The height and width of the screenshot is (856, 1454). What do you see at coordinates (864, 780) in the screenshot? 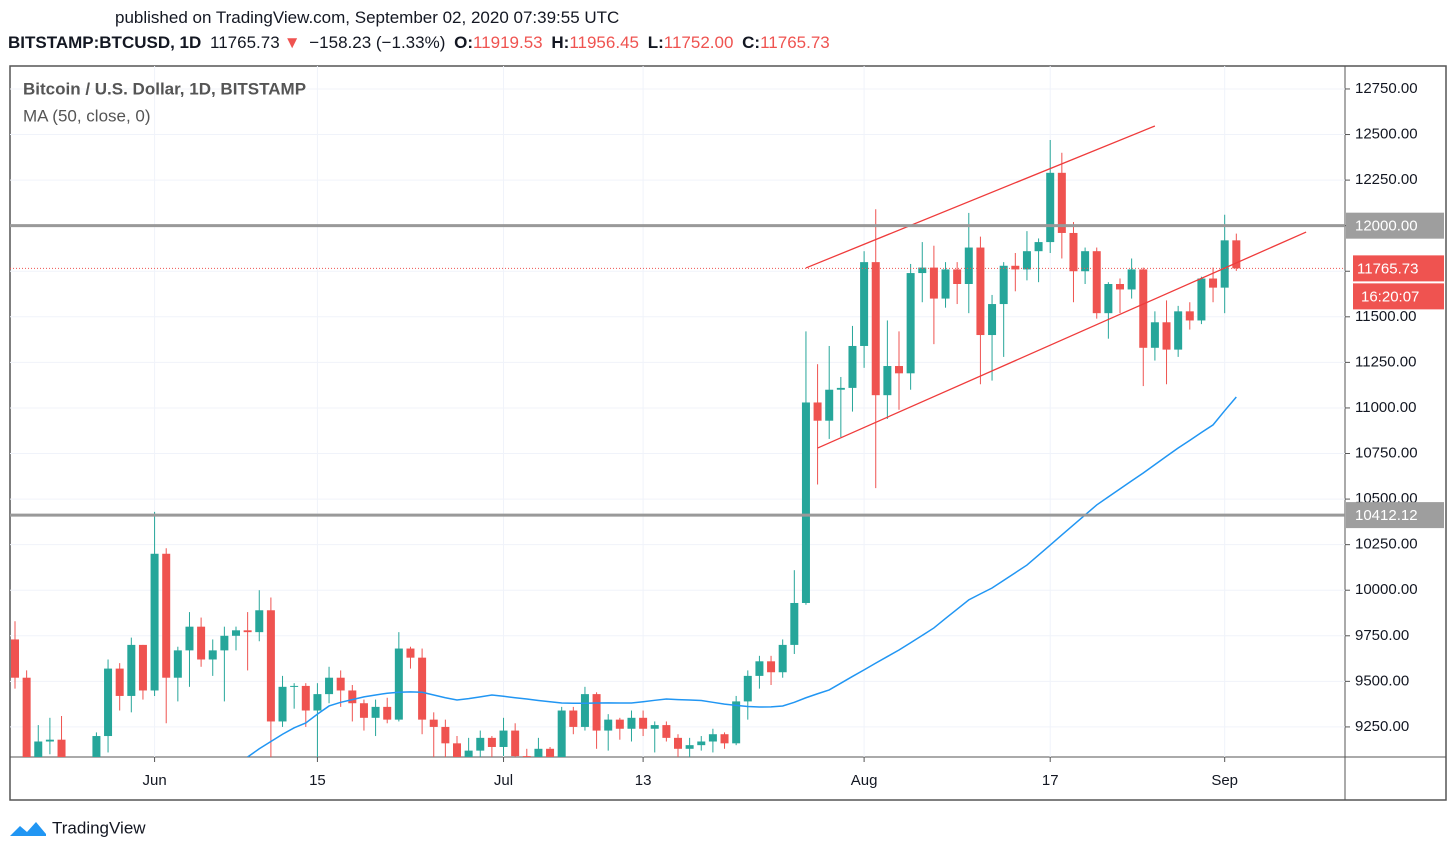
I see `x-tick-label: Aug` at bounding box center [864, 780].